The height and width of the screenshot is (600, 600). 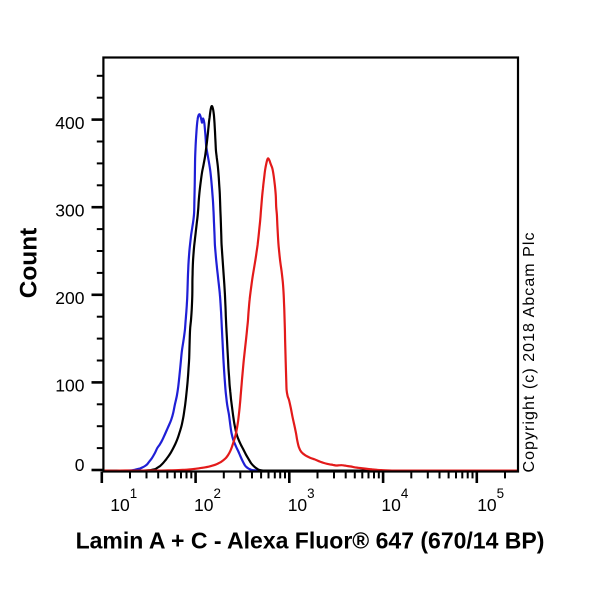 I want to click on svg-text: 100, so click(x=69, y=386).